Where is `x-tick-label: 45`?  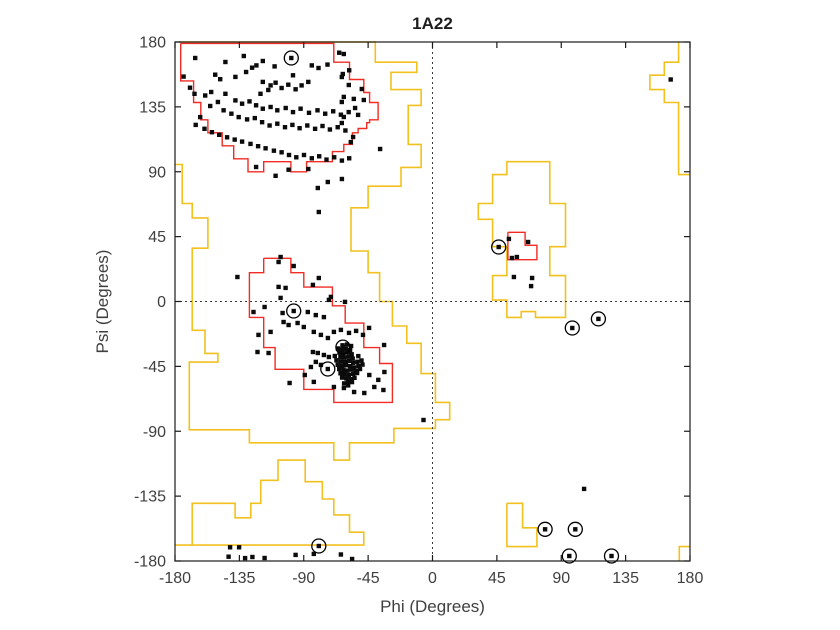
x-tick-label: 45 is located at coordinates (497, 578).